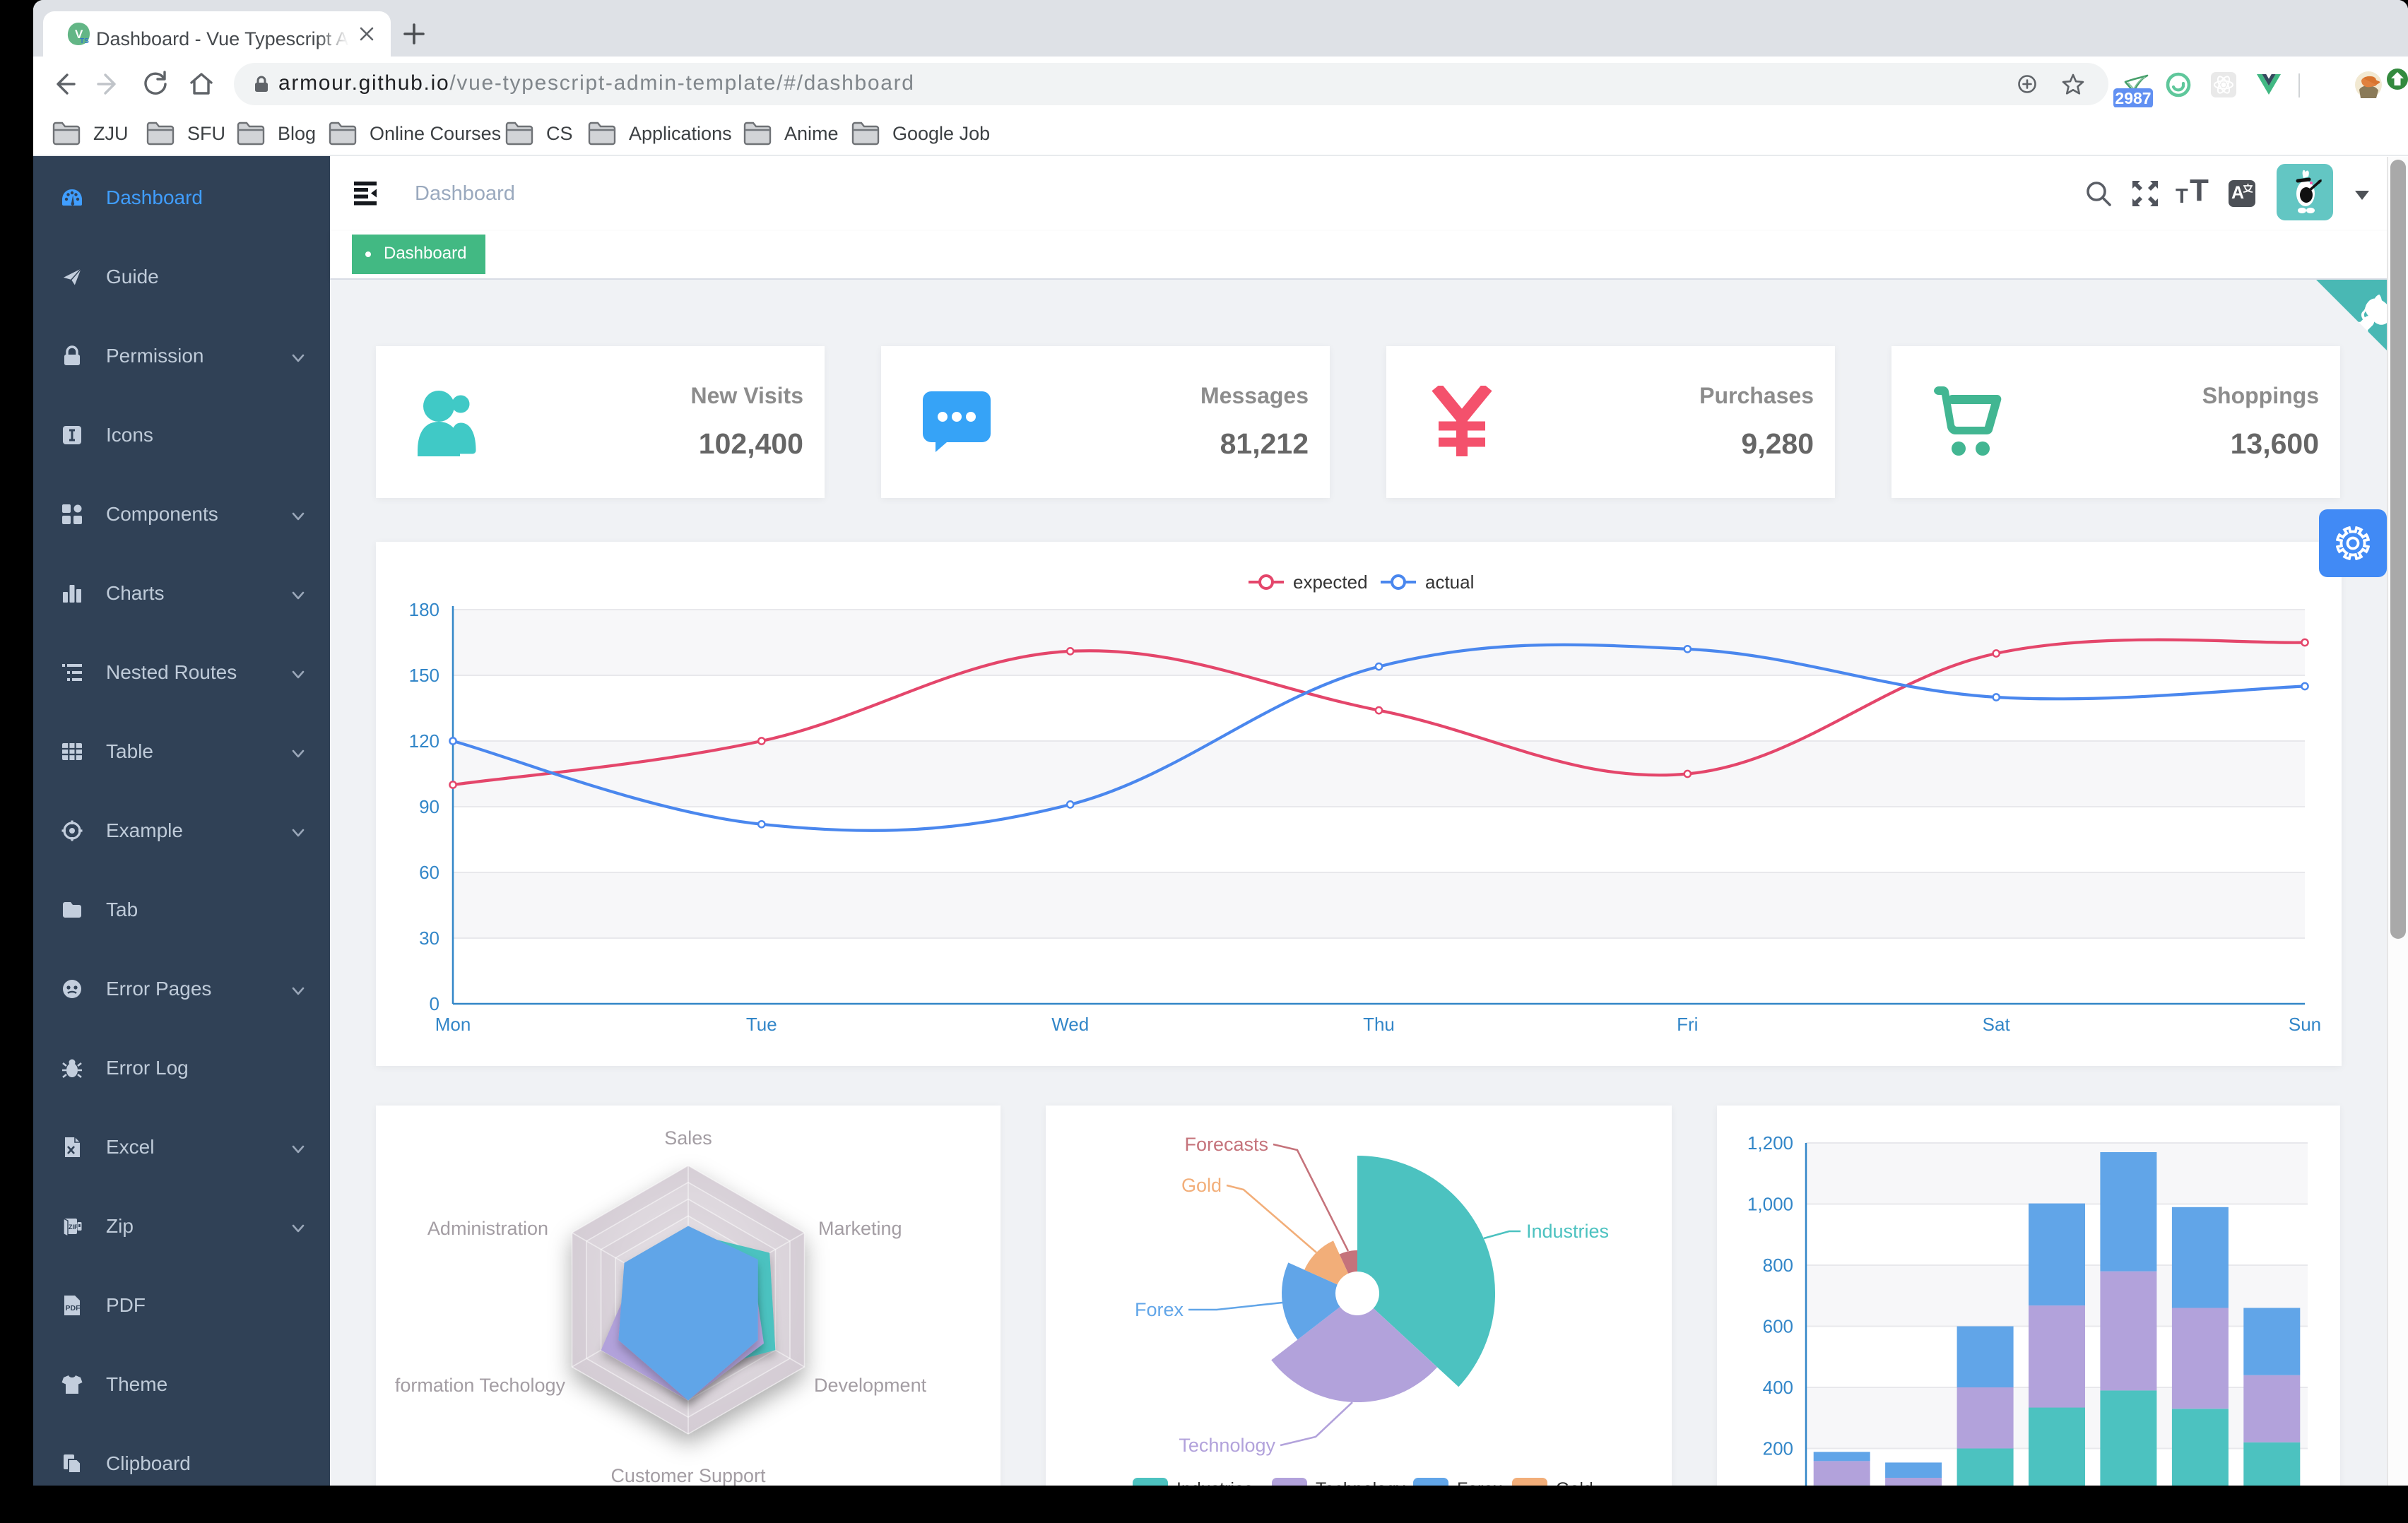 This screenshot has width=2408, height=1523. Describe the element at coordinates (870, 1385) in the screenshot. I see `svg-text: Development` at that location.